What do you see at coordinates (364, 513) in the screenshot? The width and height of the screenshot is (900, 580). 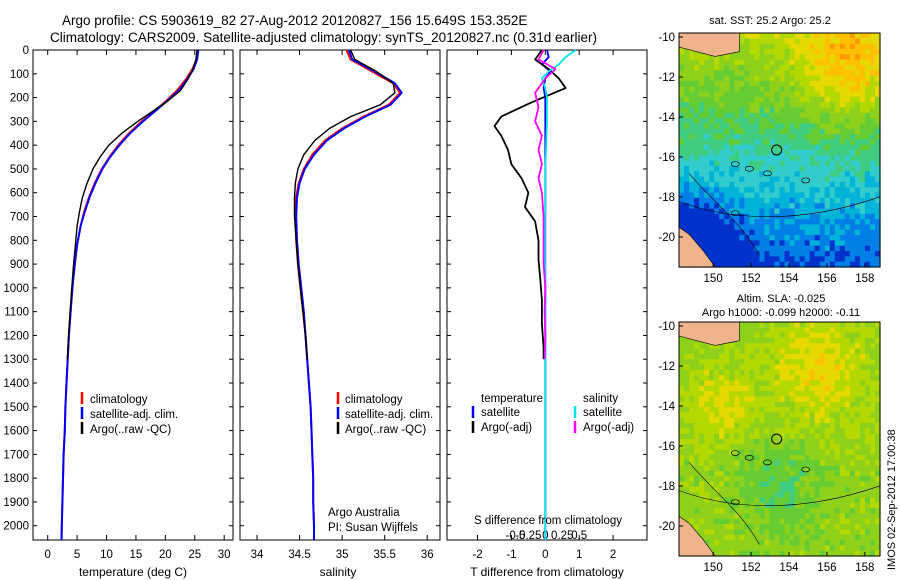 I see `org-label: Argo Australia` at bounding box center [364, 513].